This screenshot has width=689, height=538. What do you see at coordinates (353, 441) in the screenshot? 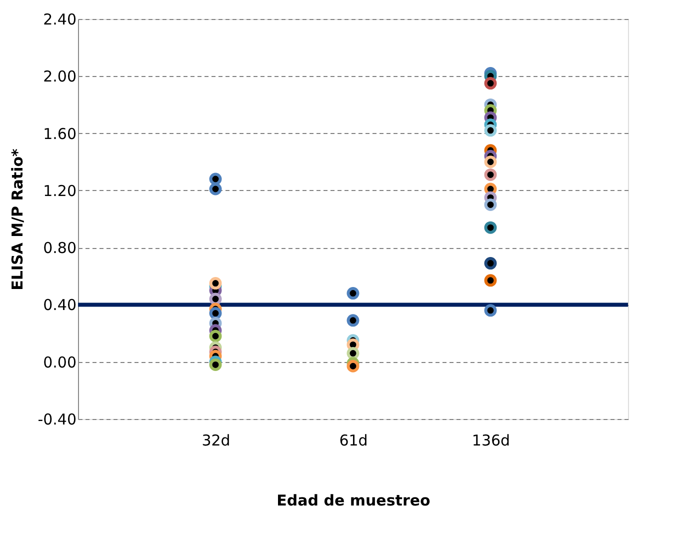
I see `x-tick-label: 61d` at bounding box center [353, 441].